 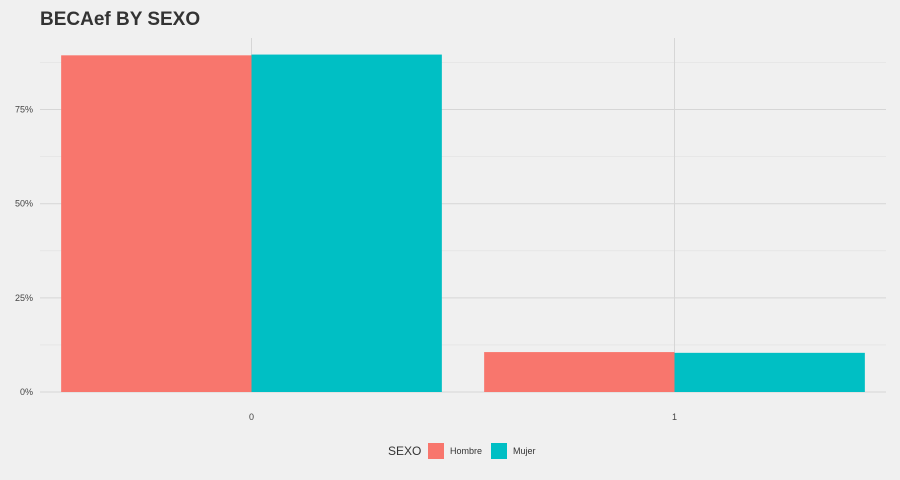 What do you see at coordinates (466, 451) in the screenshot?
I see `legend-label: Hombre` at bounding box center [466, 451].